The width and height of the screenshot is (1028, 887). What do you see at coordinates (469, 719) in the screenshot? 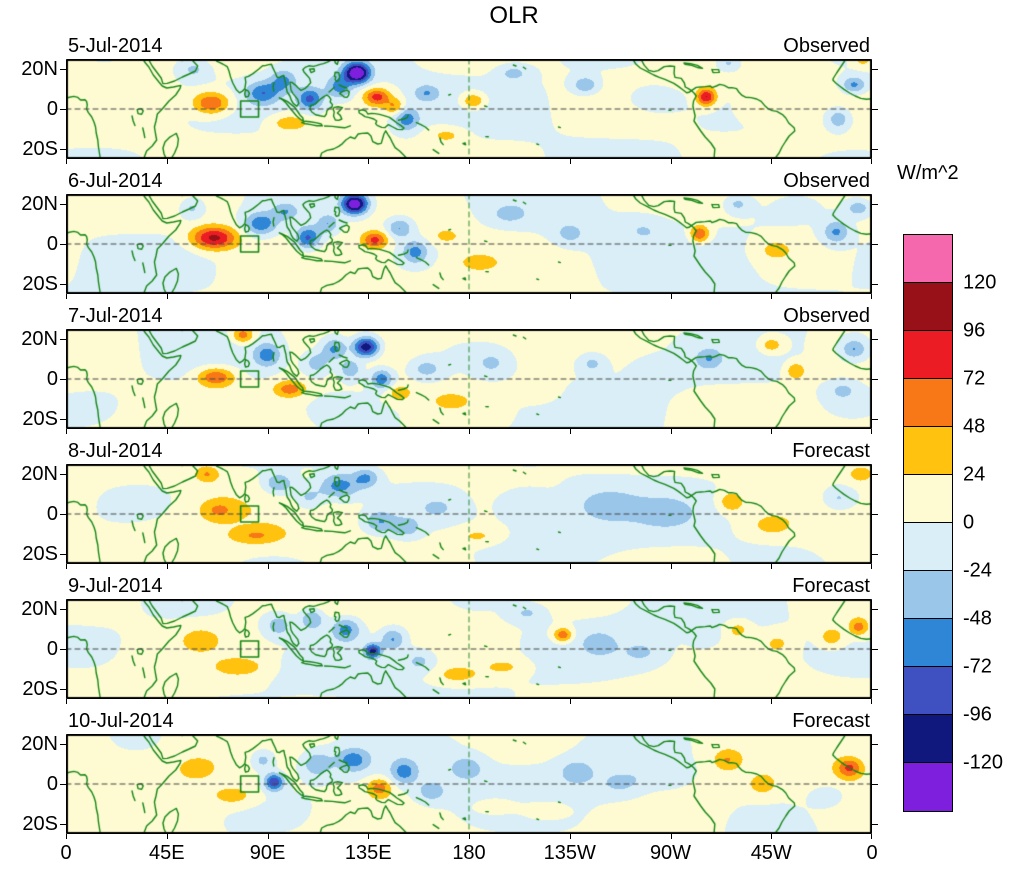
I see `panel-header: 10-Jul-2014 Forecast` at bounding box center [469, 719].